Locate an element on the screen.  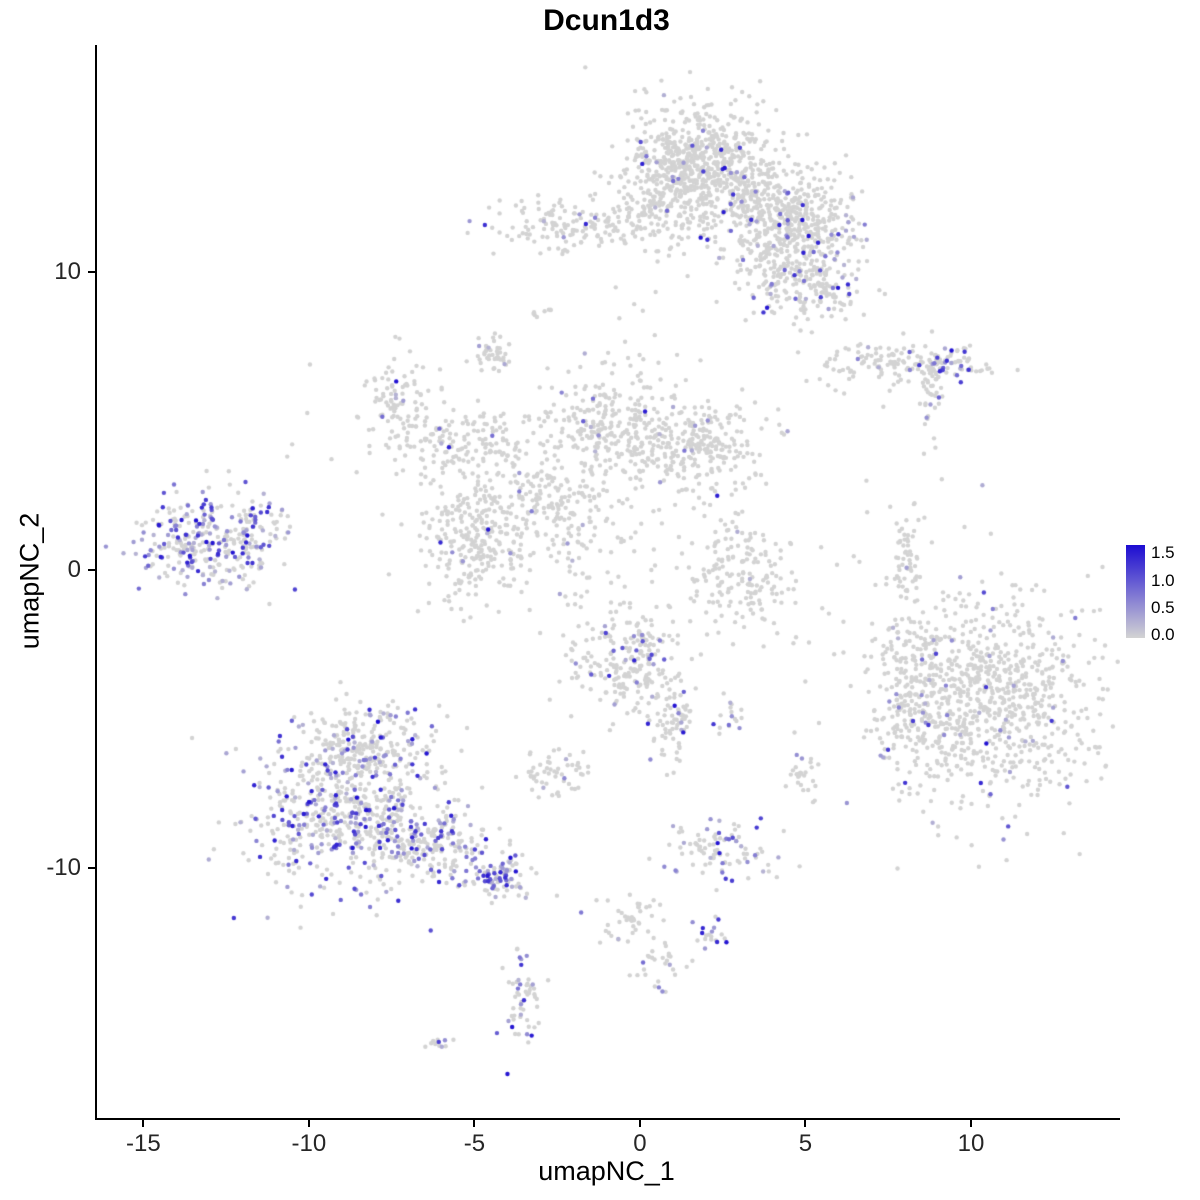
legend-colorbar is located at coordinates (1135, 591).